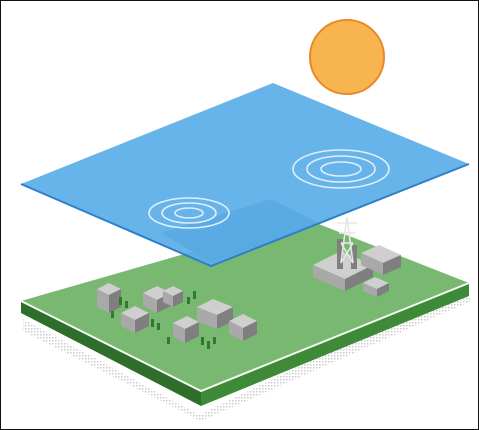 This screenshot has height=430, width=479. I want to click on ground-front-face, so click(111, 353).